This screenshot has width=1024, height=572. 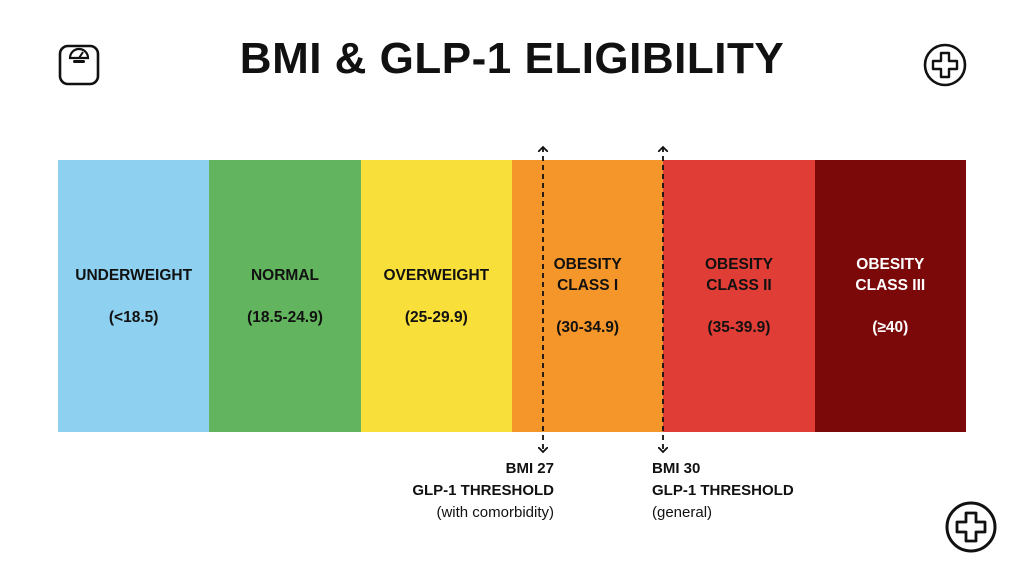 What do you see at coordinates (285, 317) in the screenshot?
I see `segment-range: (18.5-24.9)` at bounding box center [285, 317].